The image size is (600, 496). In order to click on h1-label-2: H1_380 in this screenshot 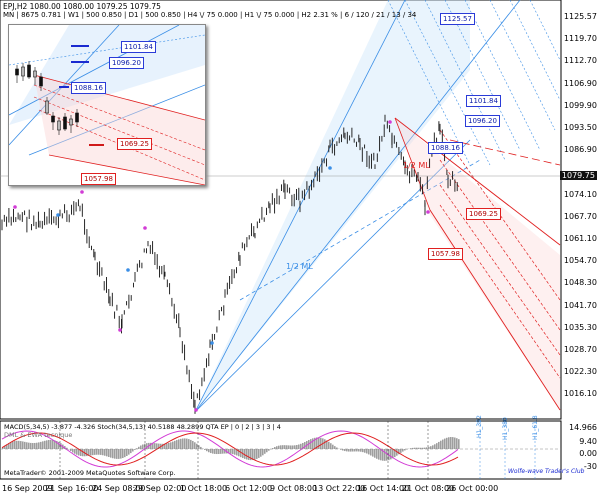, I will do `click(505, 428)`.